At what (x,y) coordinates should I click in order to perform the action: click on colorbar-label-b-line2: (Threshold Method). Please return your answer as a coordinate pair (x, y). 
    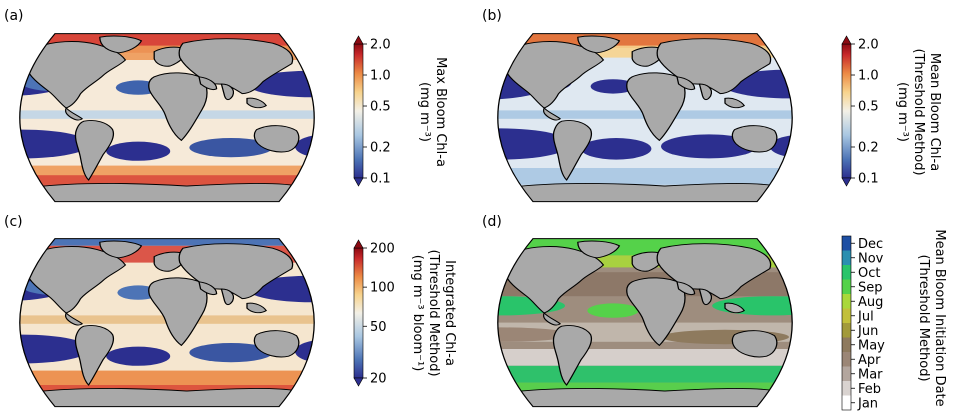
    Looking at the image, I should click on (918, 111).